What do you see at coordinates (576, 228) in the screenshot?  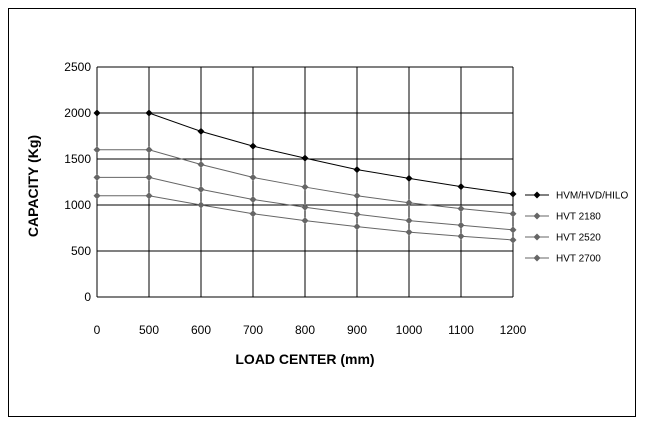 I see `legend: HVM/HVD/HILO HVT 2180 HVT 2520 HVT 2700` at bounding box center [576, 228].